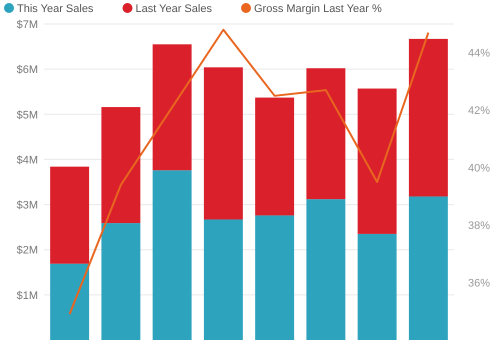 The height and width of the screenshot is (350, 500). I want to click on y2-tick-label: 42%, so click(479, 111).